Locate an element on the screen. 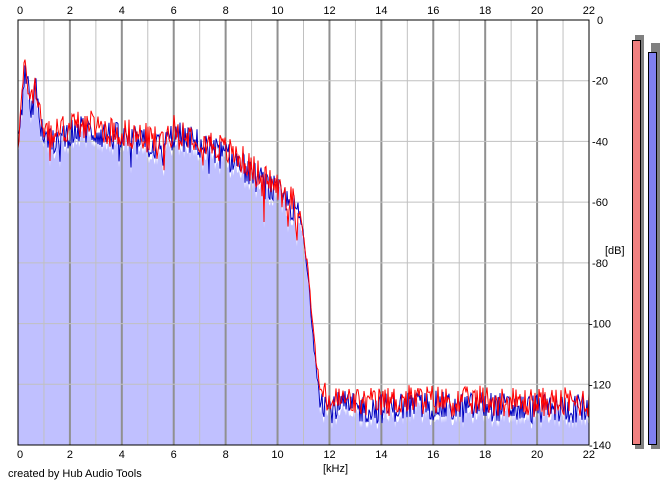 Image resolution: width=672 pixels, height=486 pixels. y-tick-label: -120 is located at coordinates (600, 385).